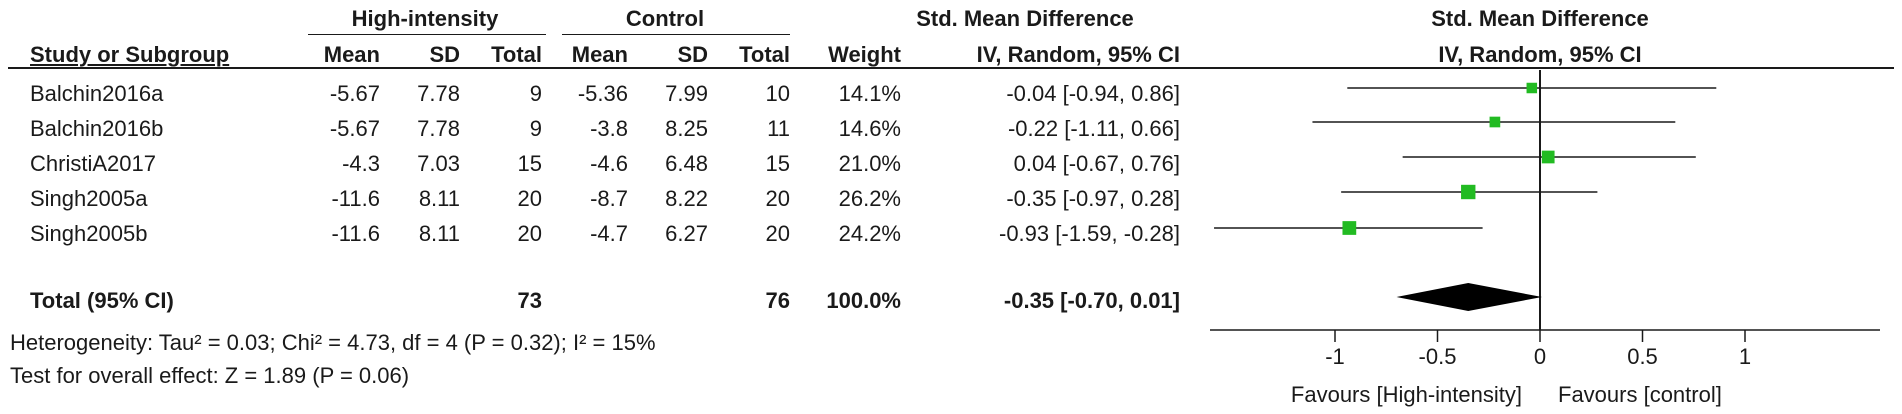 The height and width of the screenshot is (414, 1902). I want to click on total-ci: -0.35 [-0.70, 0.01], so click(1091, 300).